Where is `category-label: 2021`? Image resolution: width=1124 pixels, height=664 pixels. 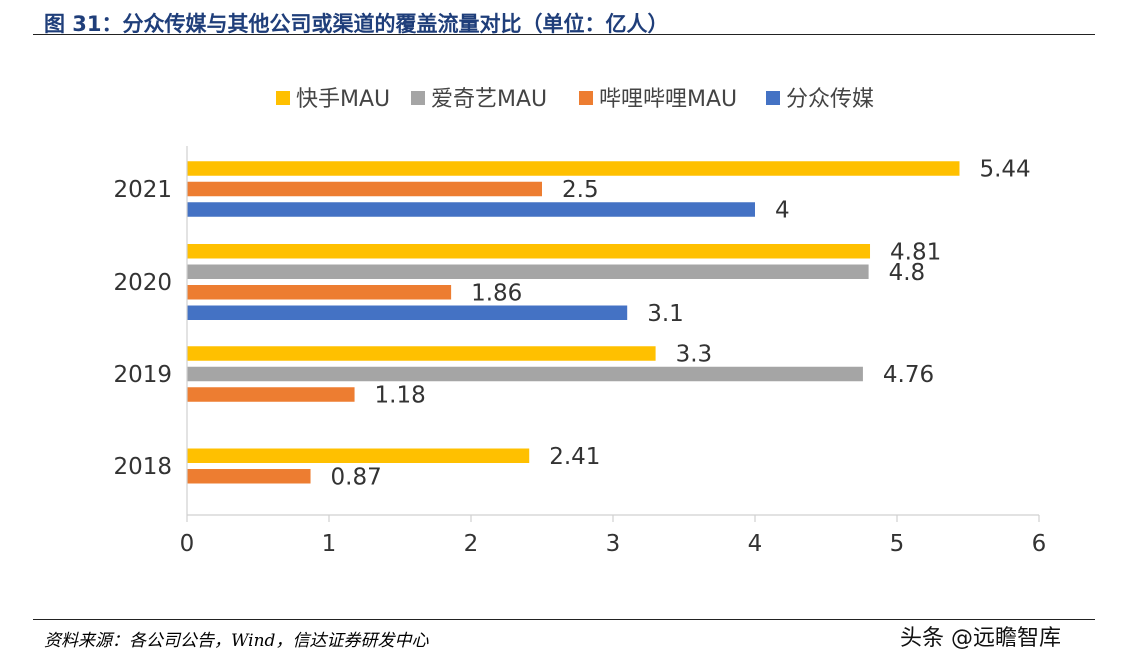 category-label: 2021 is located at coordinates (142, 190).